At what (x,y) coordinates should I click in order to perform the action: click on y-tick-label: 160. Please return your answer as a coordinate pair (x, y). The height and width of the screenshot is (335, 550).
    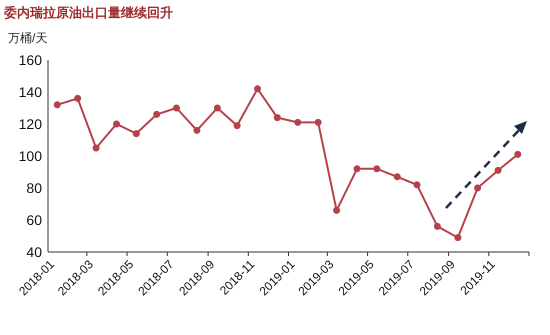
    Looking at the image, I should click on (30, 60).